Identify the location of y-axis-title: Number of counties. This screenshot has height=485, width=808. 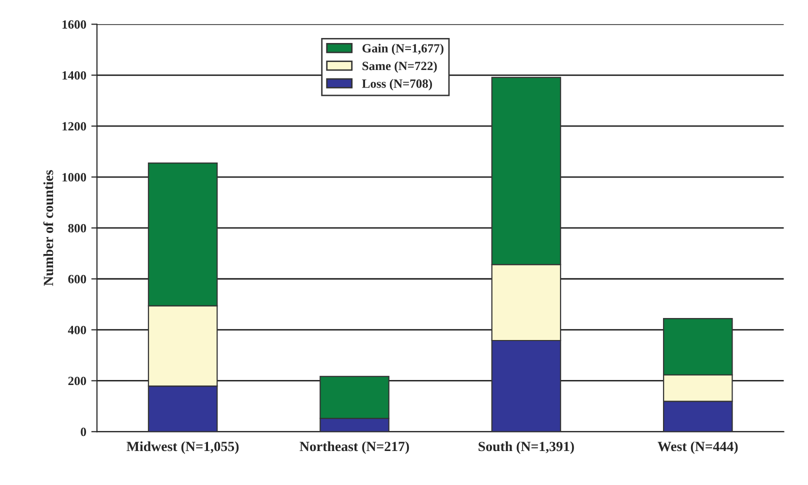
(48, 228).